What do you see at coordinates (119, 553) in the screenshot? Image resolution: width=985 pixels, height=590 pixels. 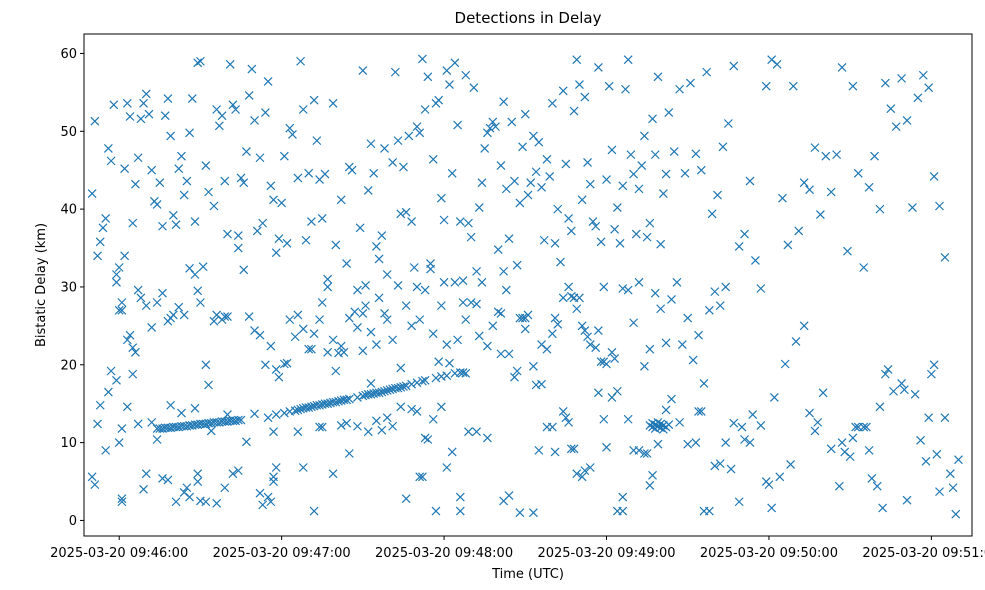 I see `x-tick-label: 2025-03-20 09:46:00` at bounding box center [119, 553].